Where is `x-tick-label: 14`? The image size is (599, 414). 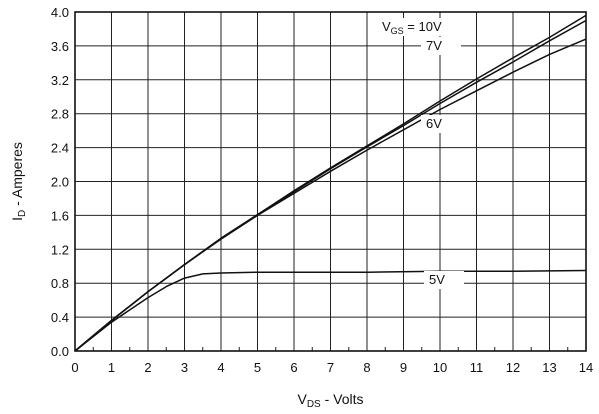 x-tick-label: 14 is located at coordinates (586, 367).